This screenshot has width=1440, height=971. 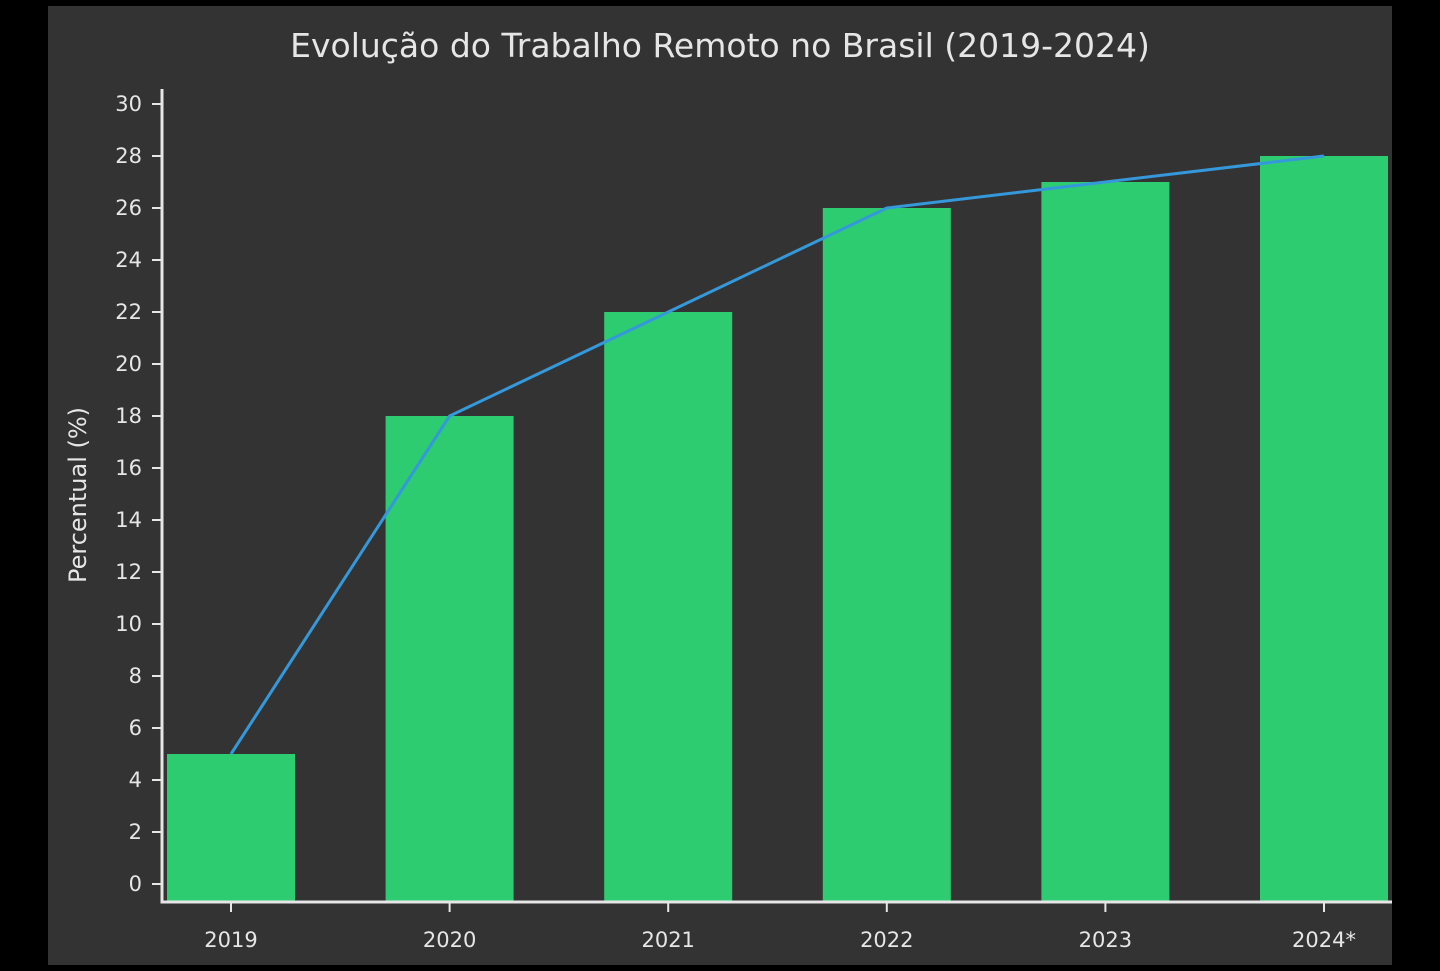 What do you see at coordinates (230, 940) in the screenshot?
I see `x-tick-label: 2019` at bounding box center [230, 940].